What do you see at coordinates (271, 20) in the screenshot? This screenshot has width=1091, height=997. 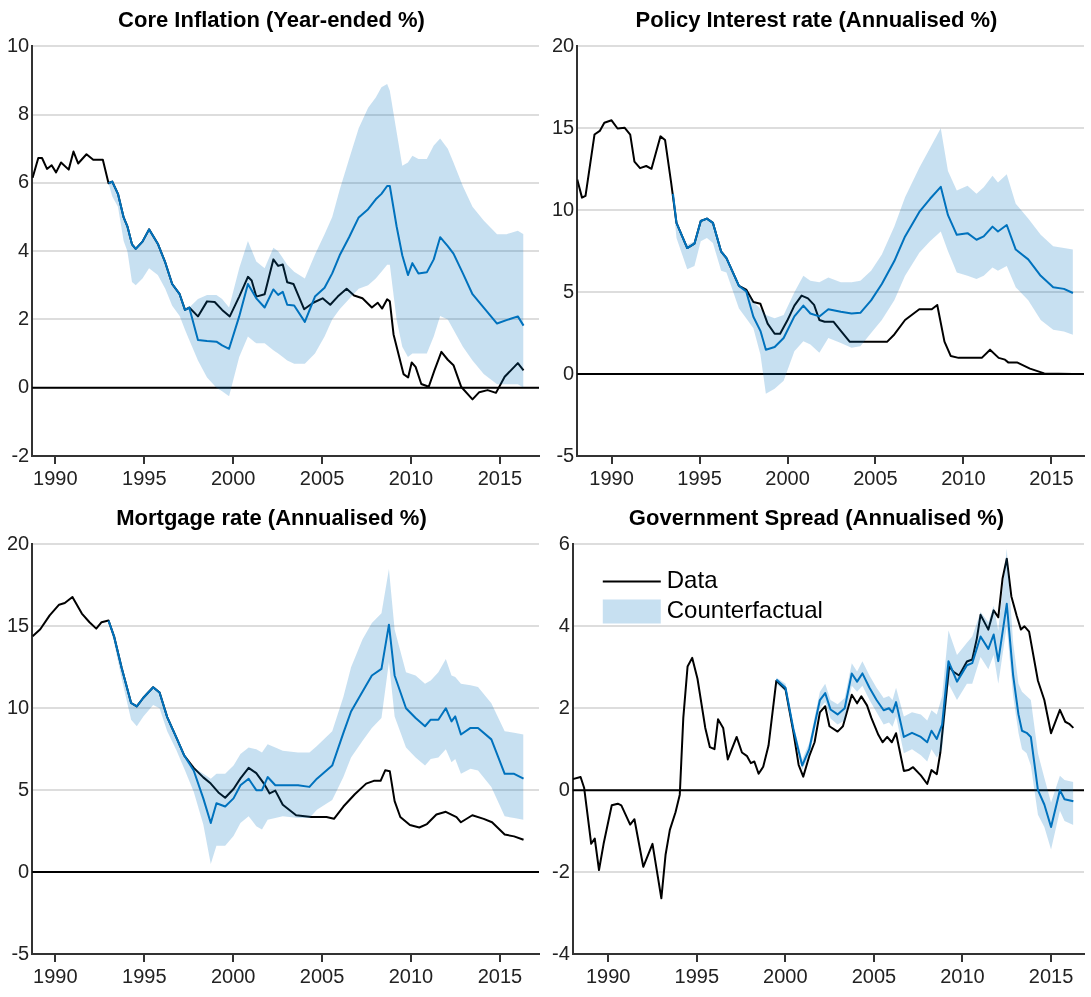 I see `chart-title: Core Inflation (Year-ended %)` at bounding box center [271, 20].